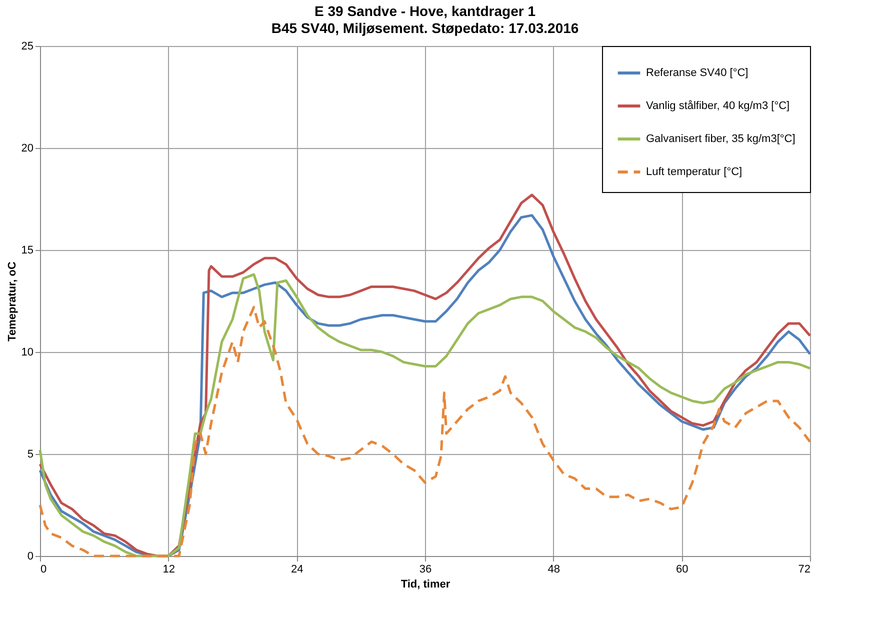 The height and width of the screenshot is (621, 884). What do you see at coordinates (27, 250) in the screenshot?
I see `y-tick-label: 15` at bounding box center [27, 250].